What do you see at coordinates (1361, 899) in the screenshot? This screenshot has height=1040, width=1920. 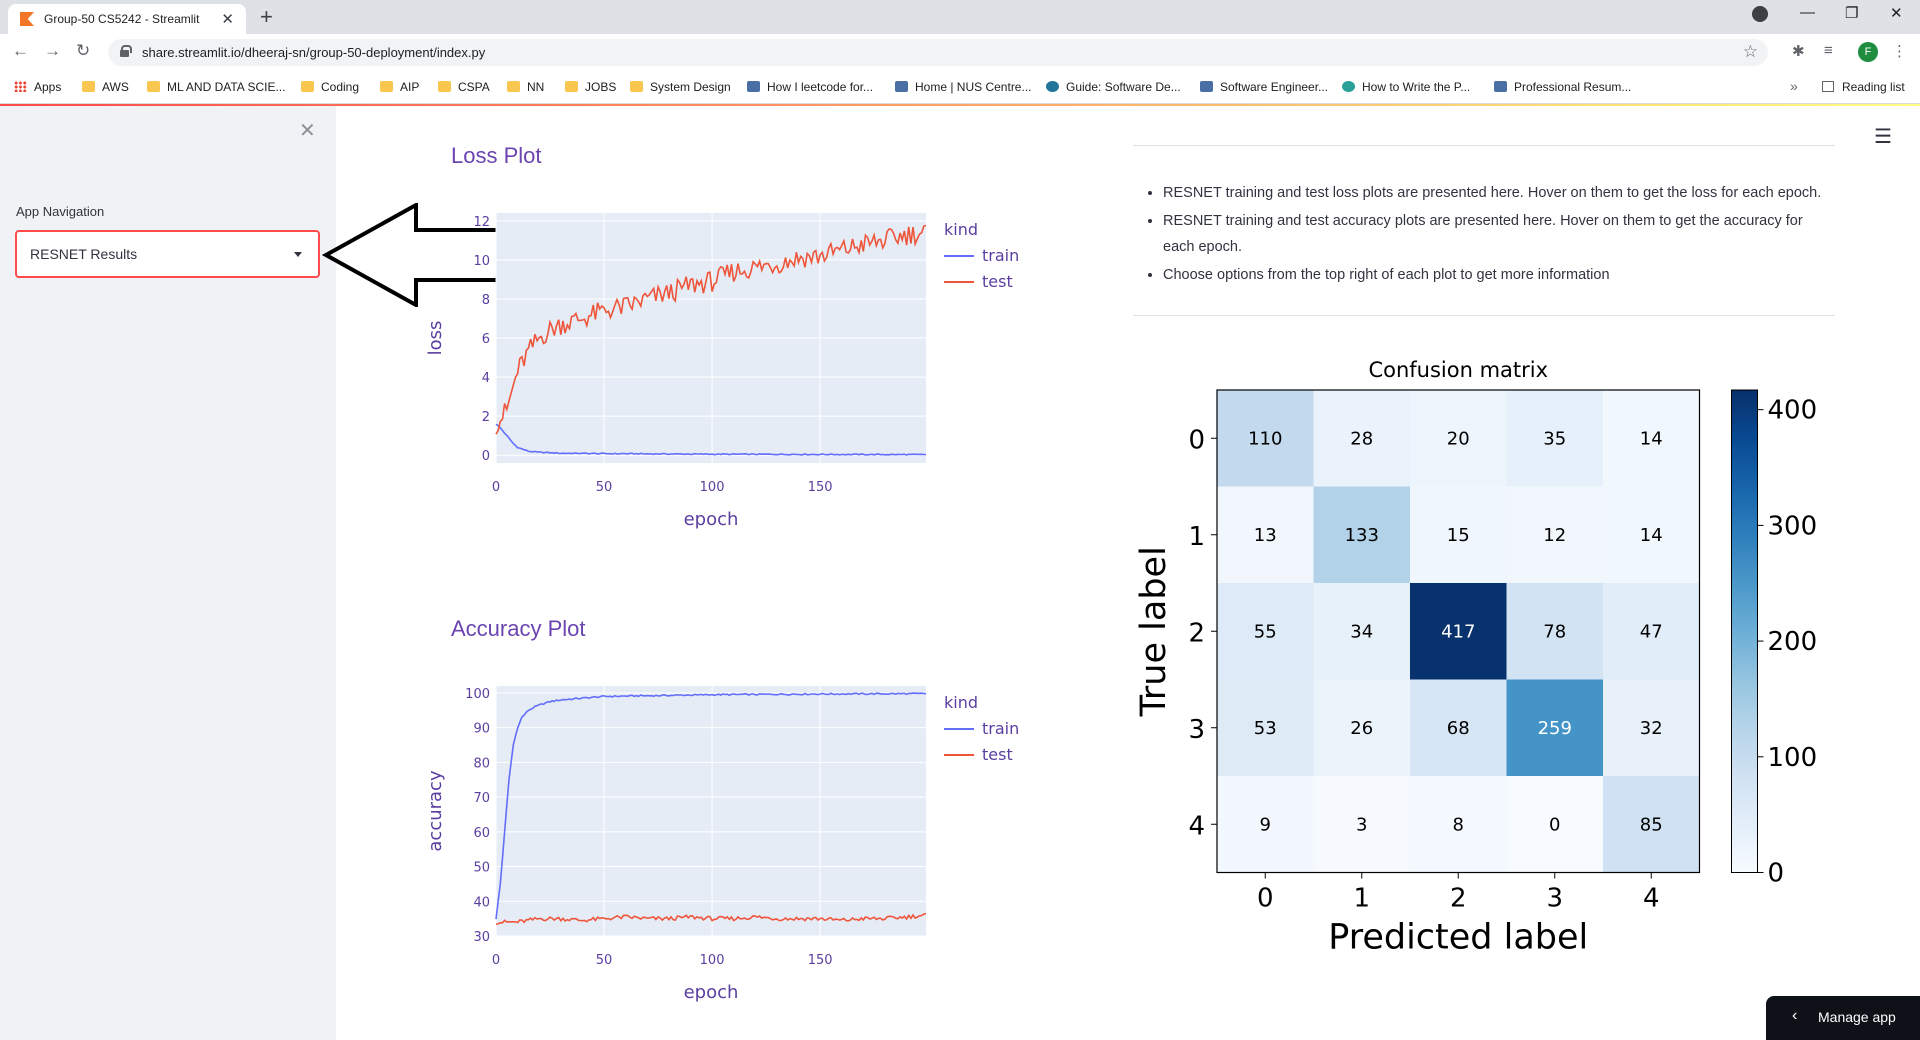 I see `x-tick-label: 1` at bounding box center [1361, 899].